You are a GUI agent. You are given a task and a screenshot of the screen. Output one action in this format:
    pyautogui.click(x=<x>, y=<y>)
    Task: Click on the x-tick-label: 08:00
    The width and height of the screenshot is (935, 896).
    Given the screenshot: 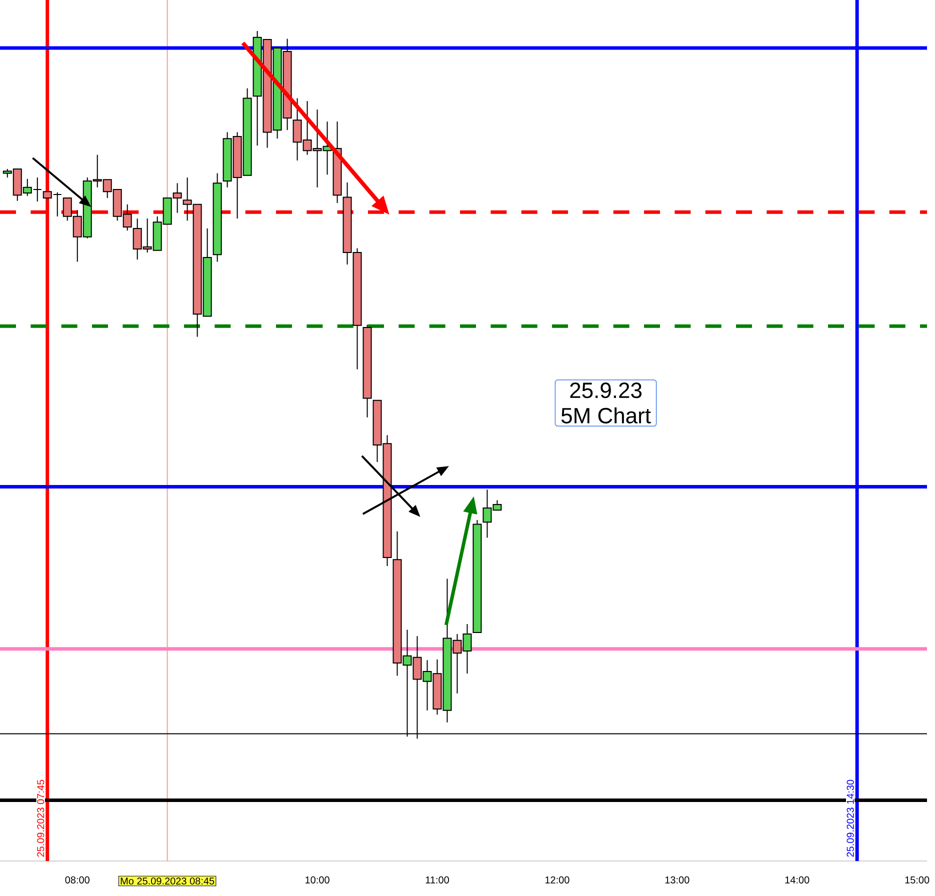 What is the action you would take?
    pyautogui.click(x=77, y=880)
    